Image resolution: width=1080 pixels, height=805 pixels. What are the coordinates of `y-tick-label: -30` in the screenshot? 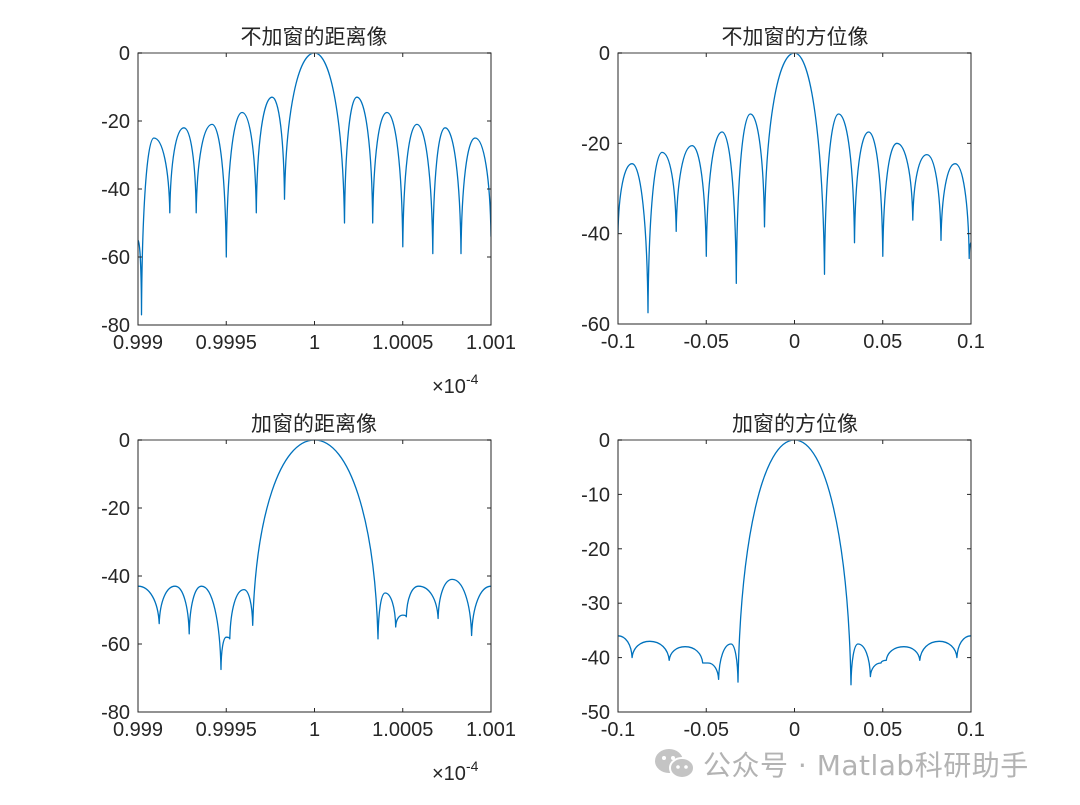 It's located at (595, 604).